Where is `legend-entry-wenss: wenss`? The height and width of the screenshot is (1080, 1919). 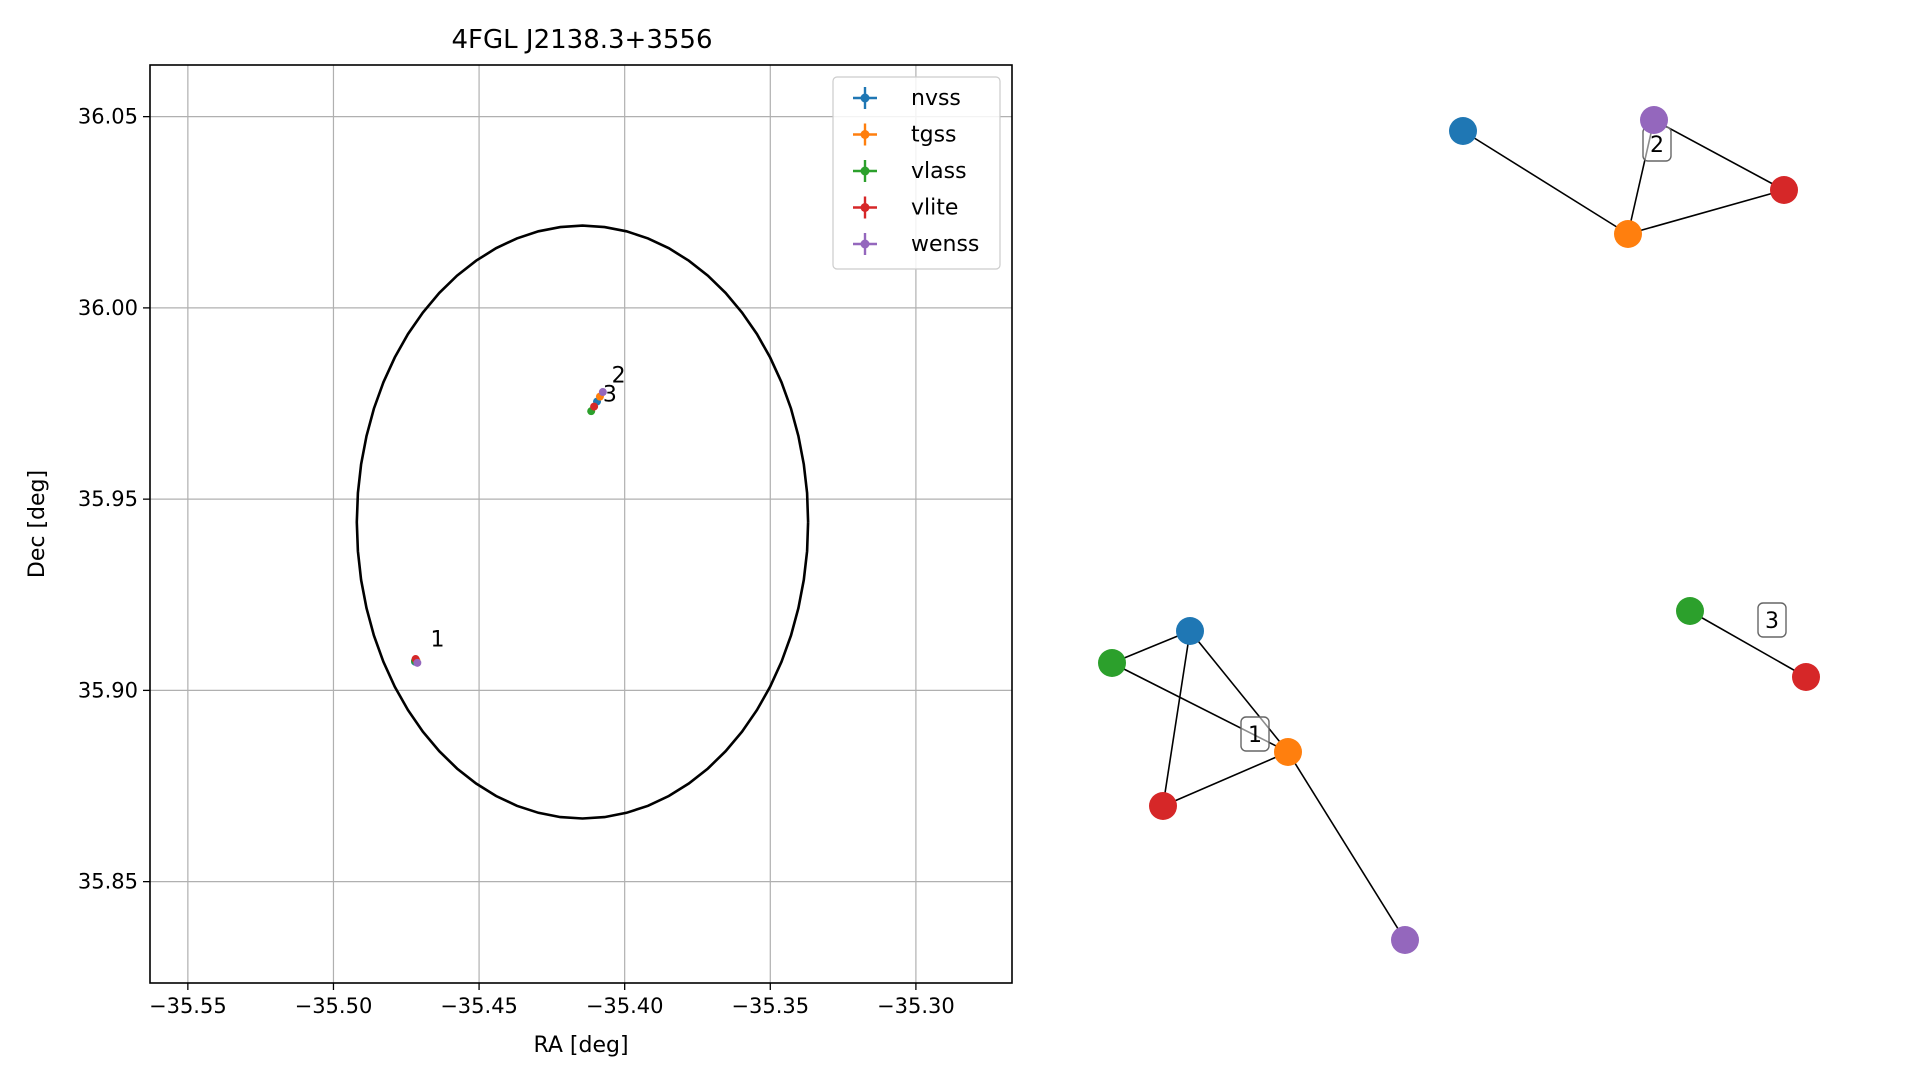 legend-entry-wenss: wenss is located at coordinates (916, 244).